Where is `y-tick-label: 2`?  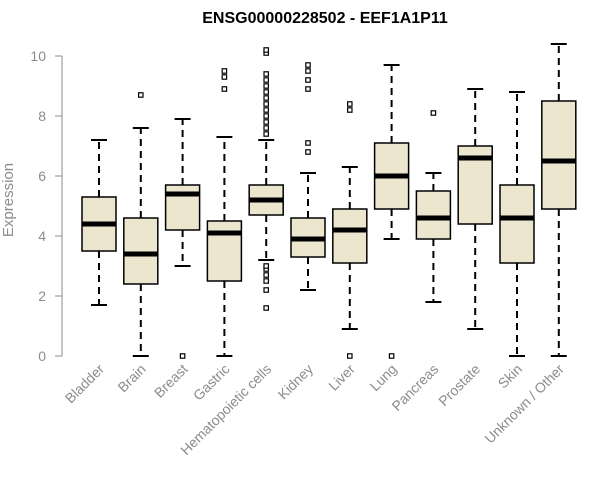 y-tick-label: 2 is located at coordinates (42, 296).